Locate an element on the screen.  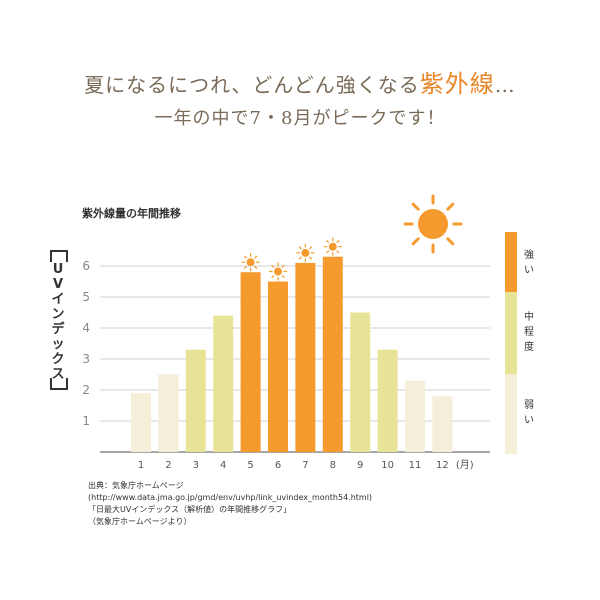
source-line-4: （気象庁ホームページより） is located at coordinates (140, 521).